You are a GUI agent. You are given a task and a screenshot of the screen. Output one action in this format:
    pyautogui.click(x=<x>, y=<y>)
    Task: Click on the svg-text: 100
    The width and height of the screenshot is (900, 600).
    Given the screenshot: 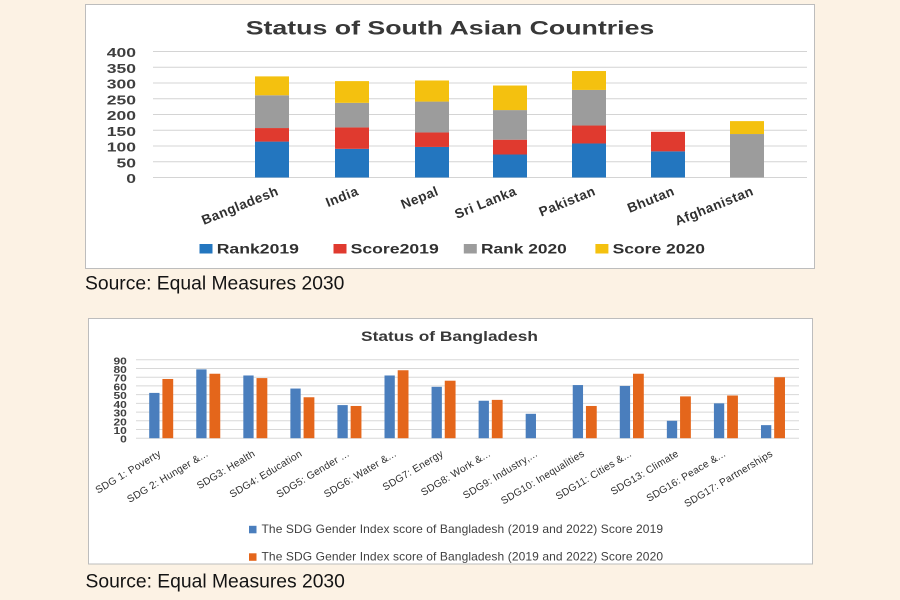 What is the action you would take?
    pyautogui.click(x=121, y=148)
    